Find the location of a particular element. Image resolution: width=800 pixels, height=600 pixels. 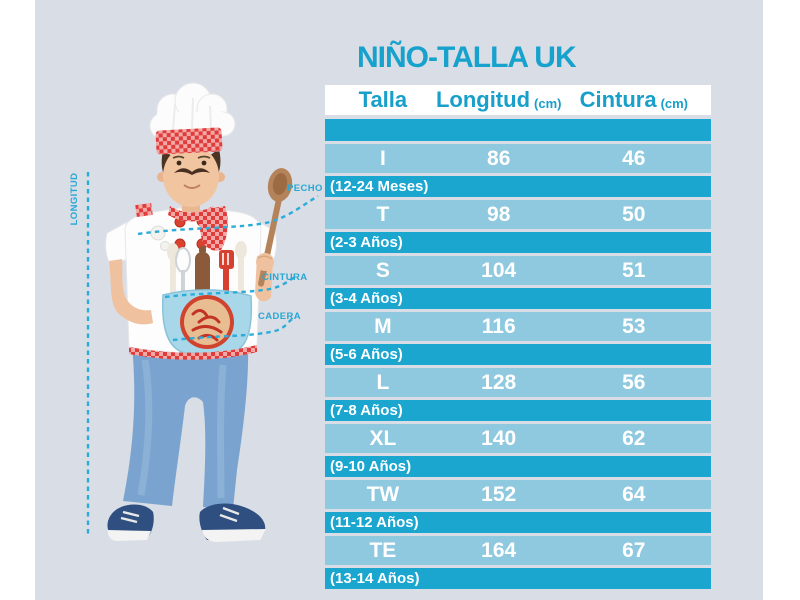

gingham-hat-band is located at coordinates (189, 141).